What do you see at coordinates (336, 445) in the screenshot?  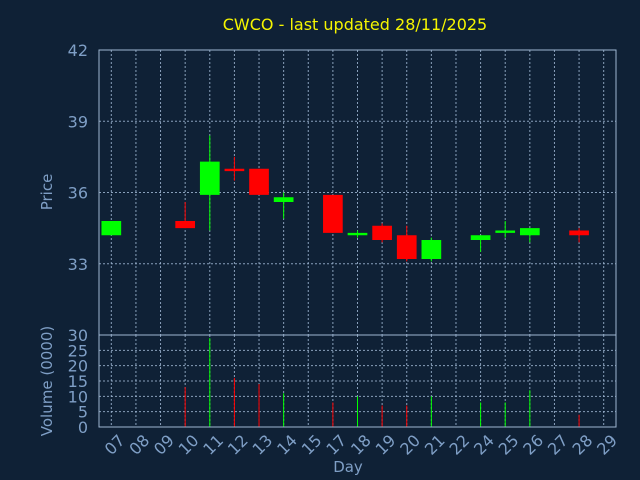 I see `x-tick-label: 17` at bounding box center [336, 445].